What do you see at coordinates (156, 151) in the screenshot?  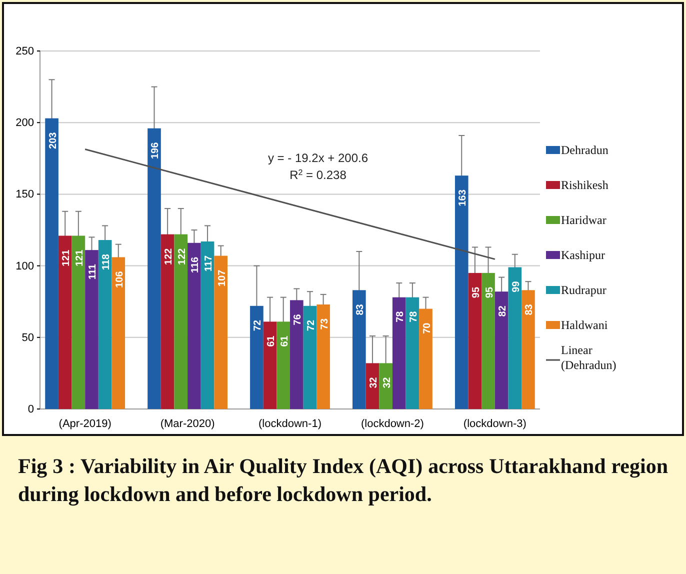 I see `data-label: 196` at bounding box center [156, 151].